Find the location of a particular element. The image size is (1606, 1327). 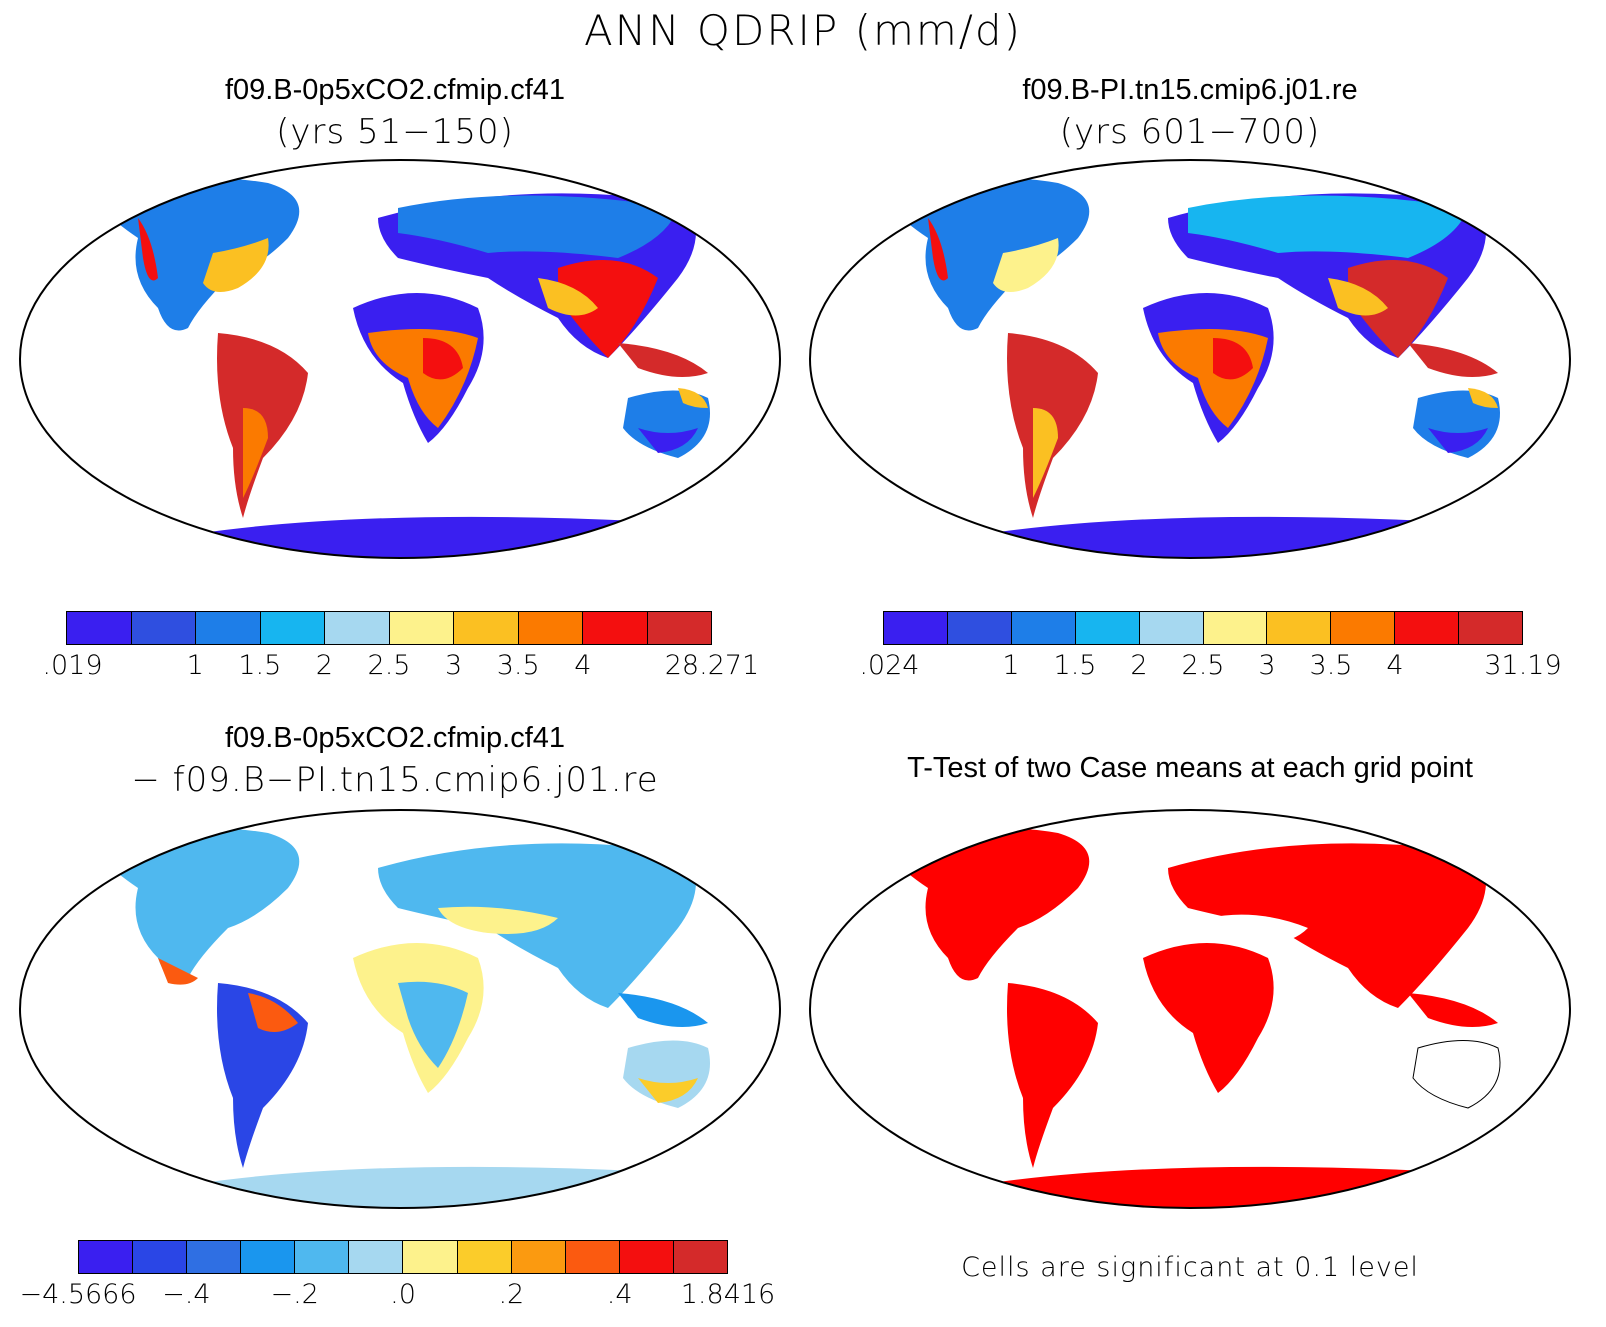

panel-2-subtitle: (yrs 601−700) is located at coordinates (1190, 132).